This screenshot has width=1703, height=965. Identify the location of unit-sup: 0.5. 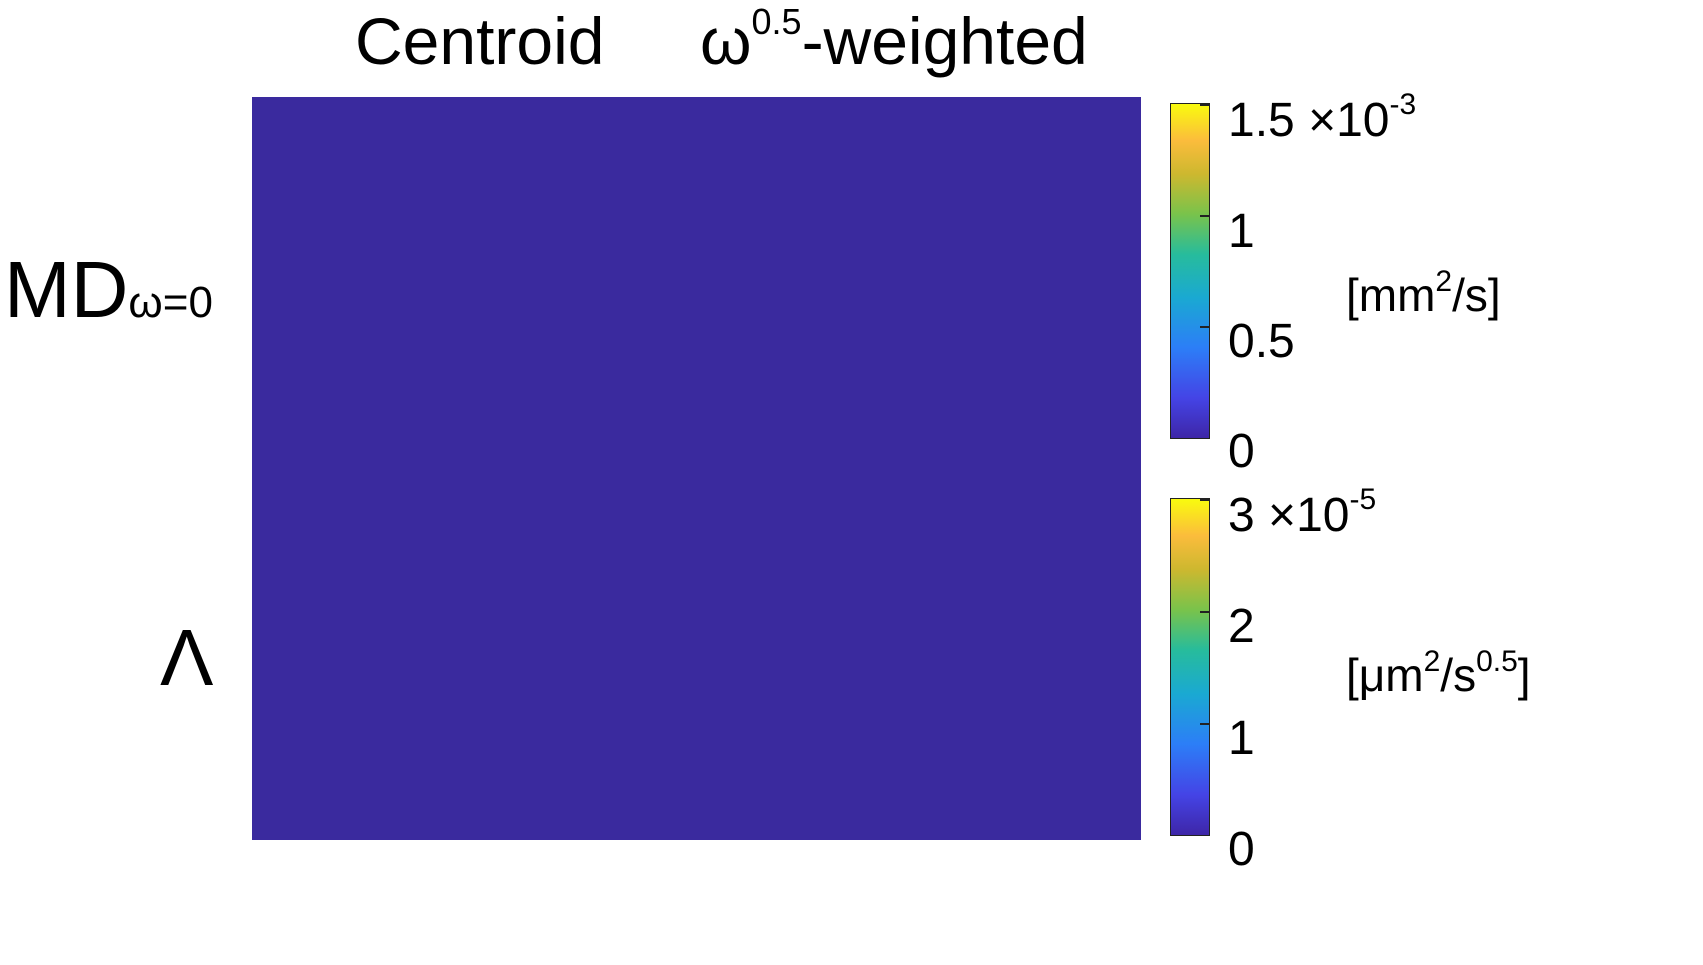
(1497, 661).